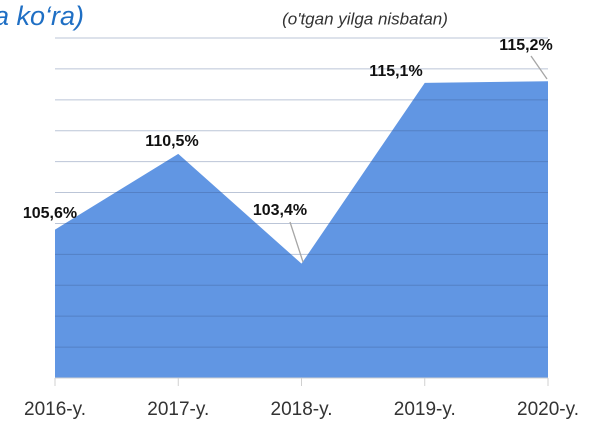  Describe the element at coordinates (425, 409) in the screenshot. I see `x-tick-label: 2019-y.` at that location.